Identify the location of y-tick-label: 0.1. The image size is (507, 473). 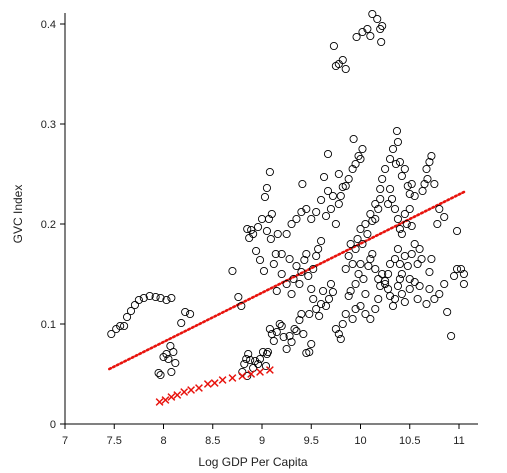
(48, 325).